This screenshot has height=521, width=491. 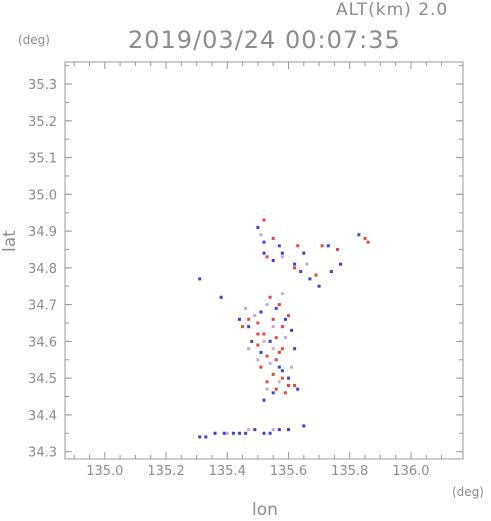 I want to click on altitude-label: ALT(km) 2.0, so click(x=392, y=10).